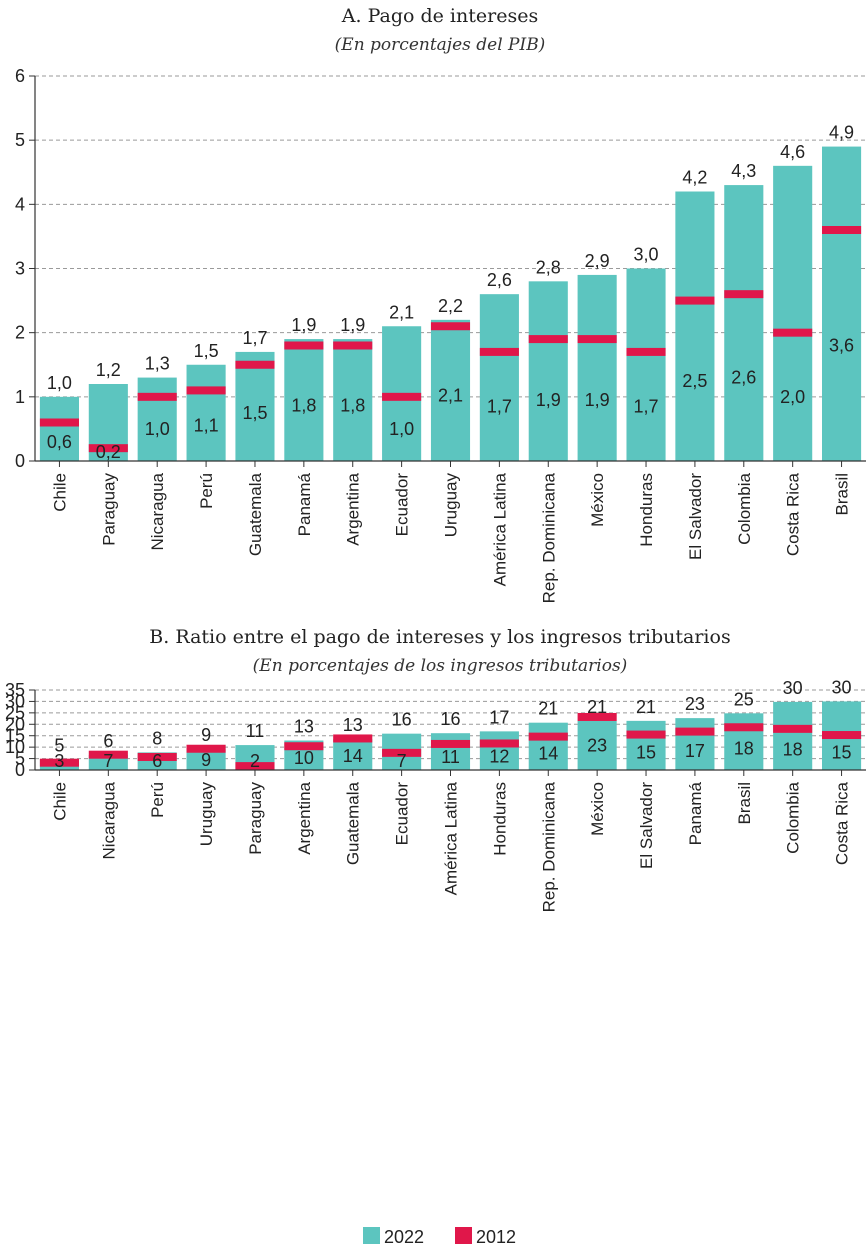  What do you see at coordinates (59, 492) in the screenshot?
I see `chart-a-category-label: Chile` at bounding box center [59, 492].